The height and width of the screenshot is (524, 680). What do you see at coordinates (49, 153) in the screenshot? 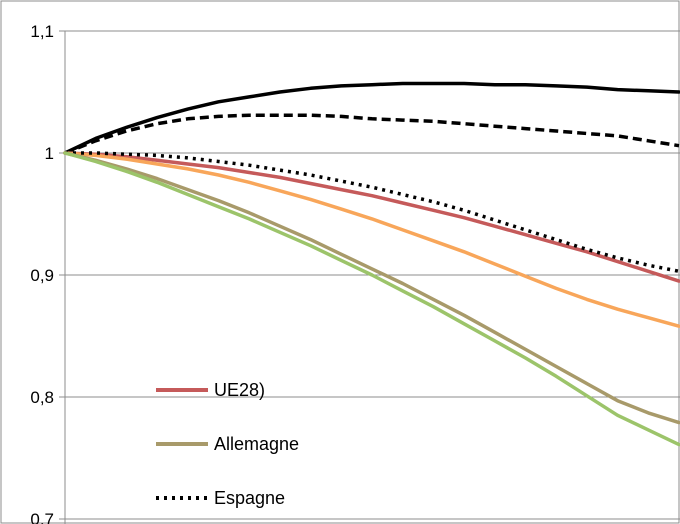
I see `y-tick-label-1: 1` at bounding box center [49, 153].